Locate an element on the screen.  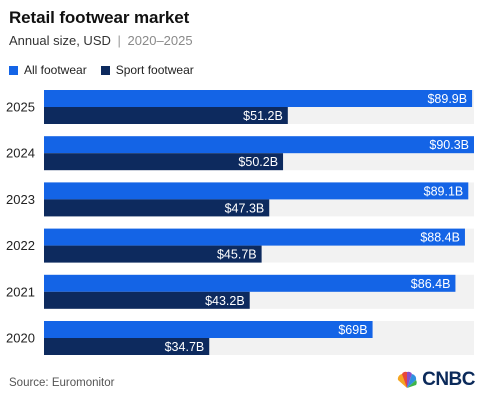
data-label-sport-footwear-2020: $34.7B is located at coordinates (185, 347).